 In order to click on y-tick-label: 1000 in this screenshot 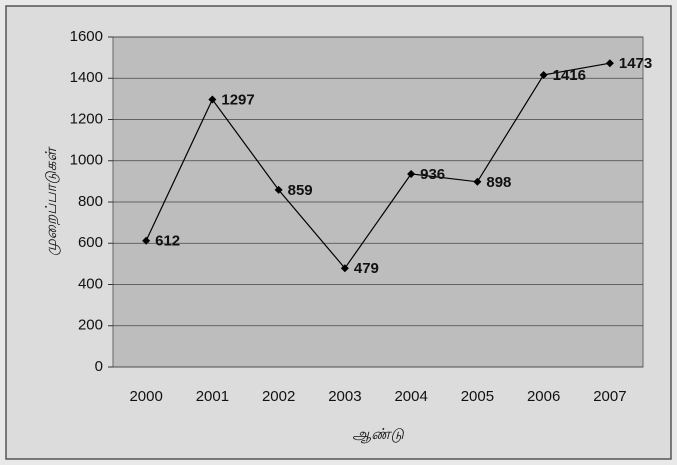, I will do `click(86, 160)`.